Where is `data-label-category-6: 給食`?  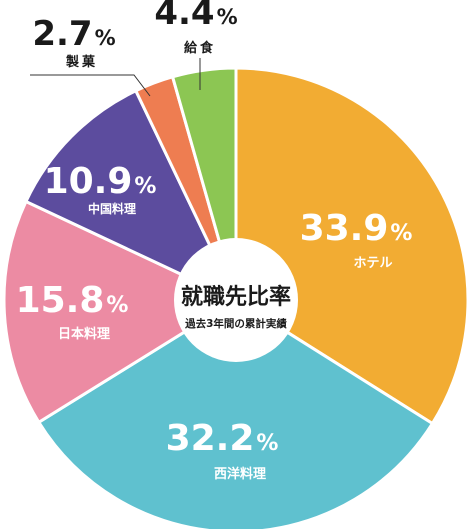 data-label-category-6: 給食 is located at coordinates (200, 48).